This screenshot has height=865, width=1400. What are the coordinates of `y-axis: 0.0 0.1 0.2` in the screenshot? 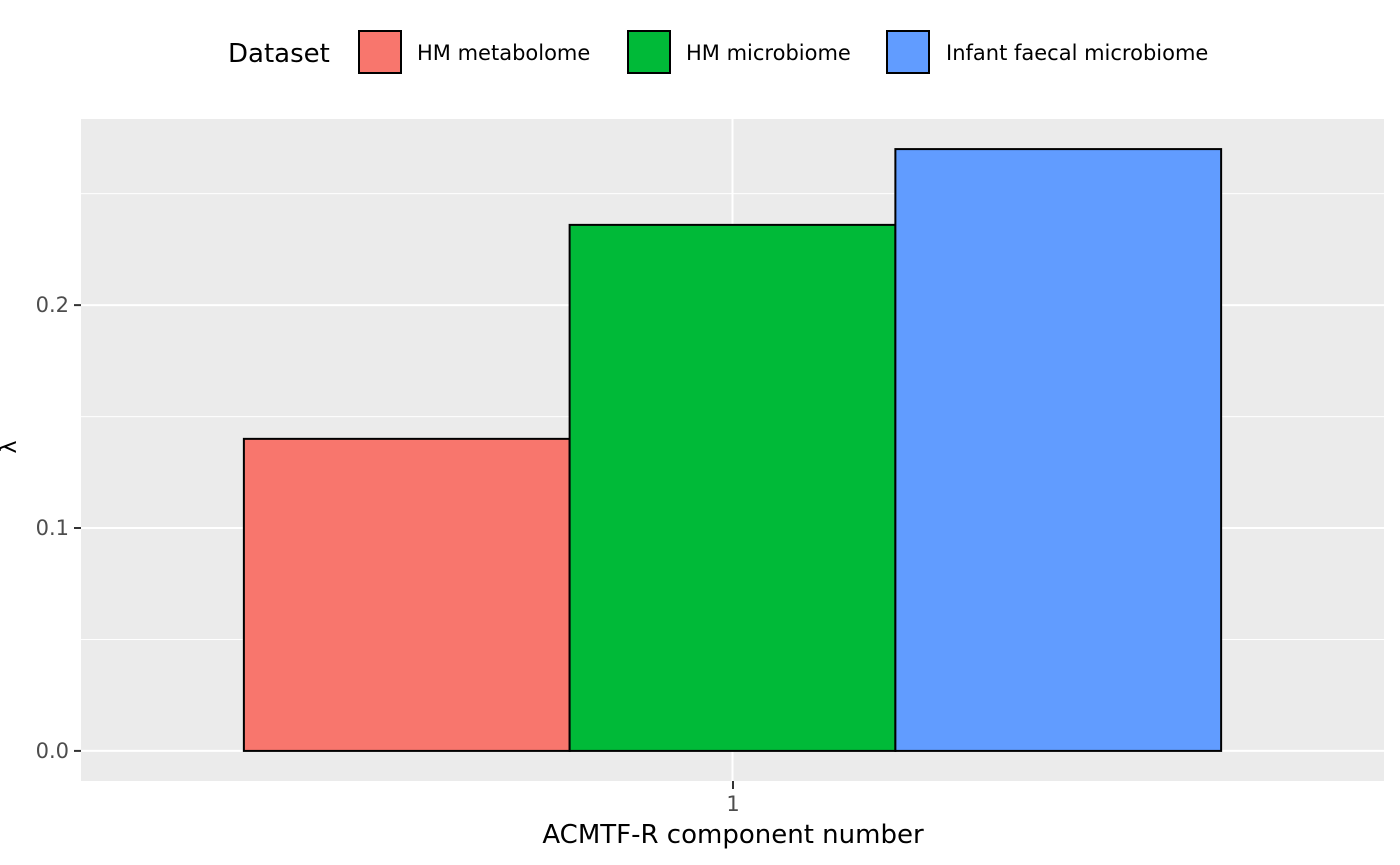 It's located at (58, 528).